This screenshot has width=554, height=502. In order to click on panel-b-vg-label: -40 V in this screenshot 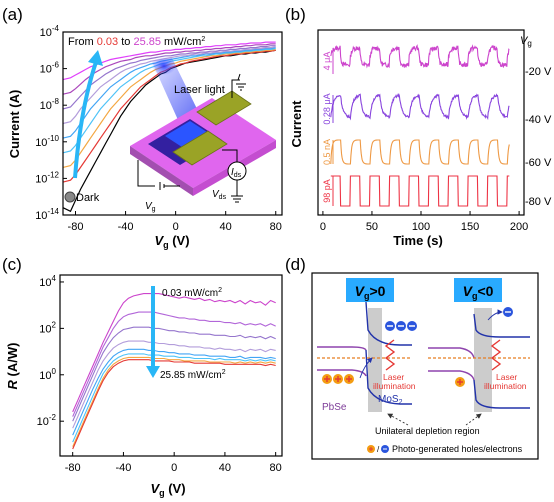, I will do `click(538, 120)`.